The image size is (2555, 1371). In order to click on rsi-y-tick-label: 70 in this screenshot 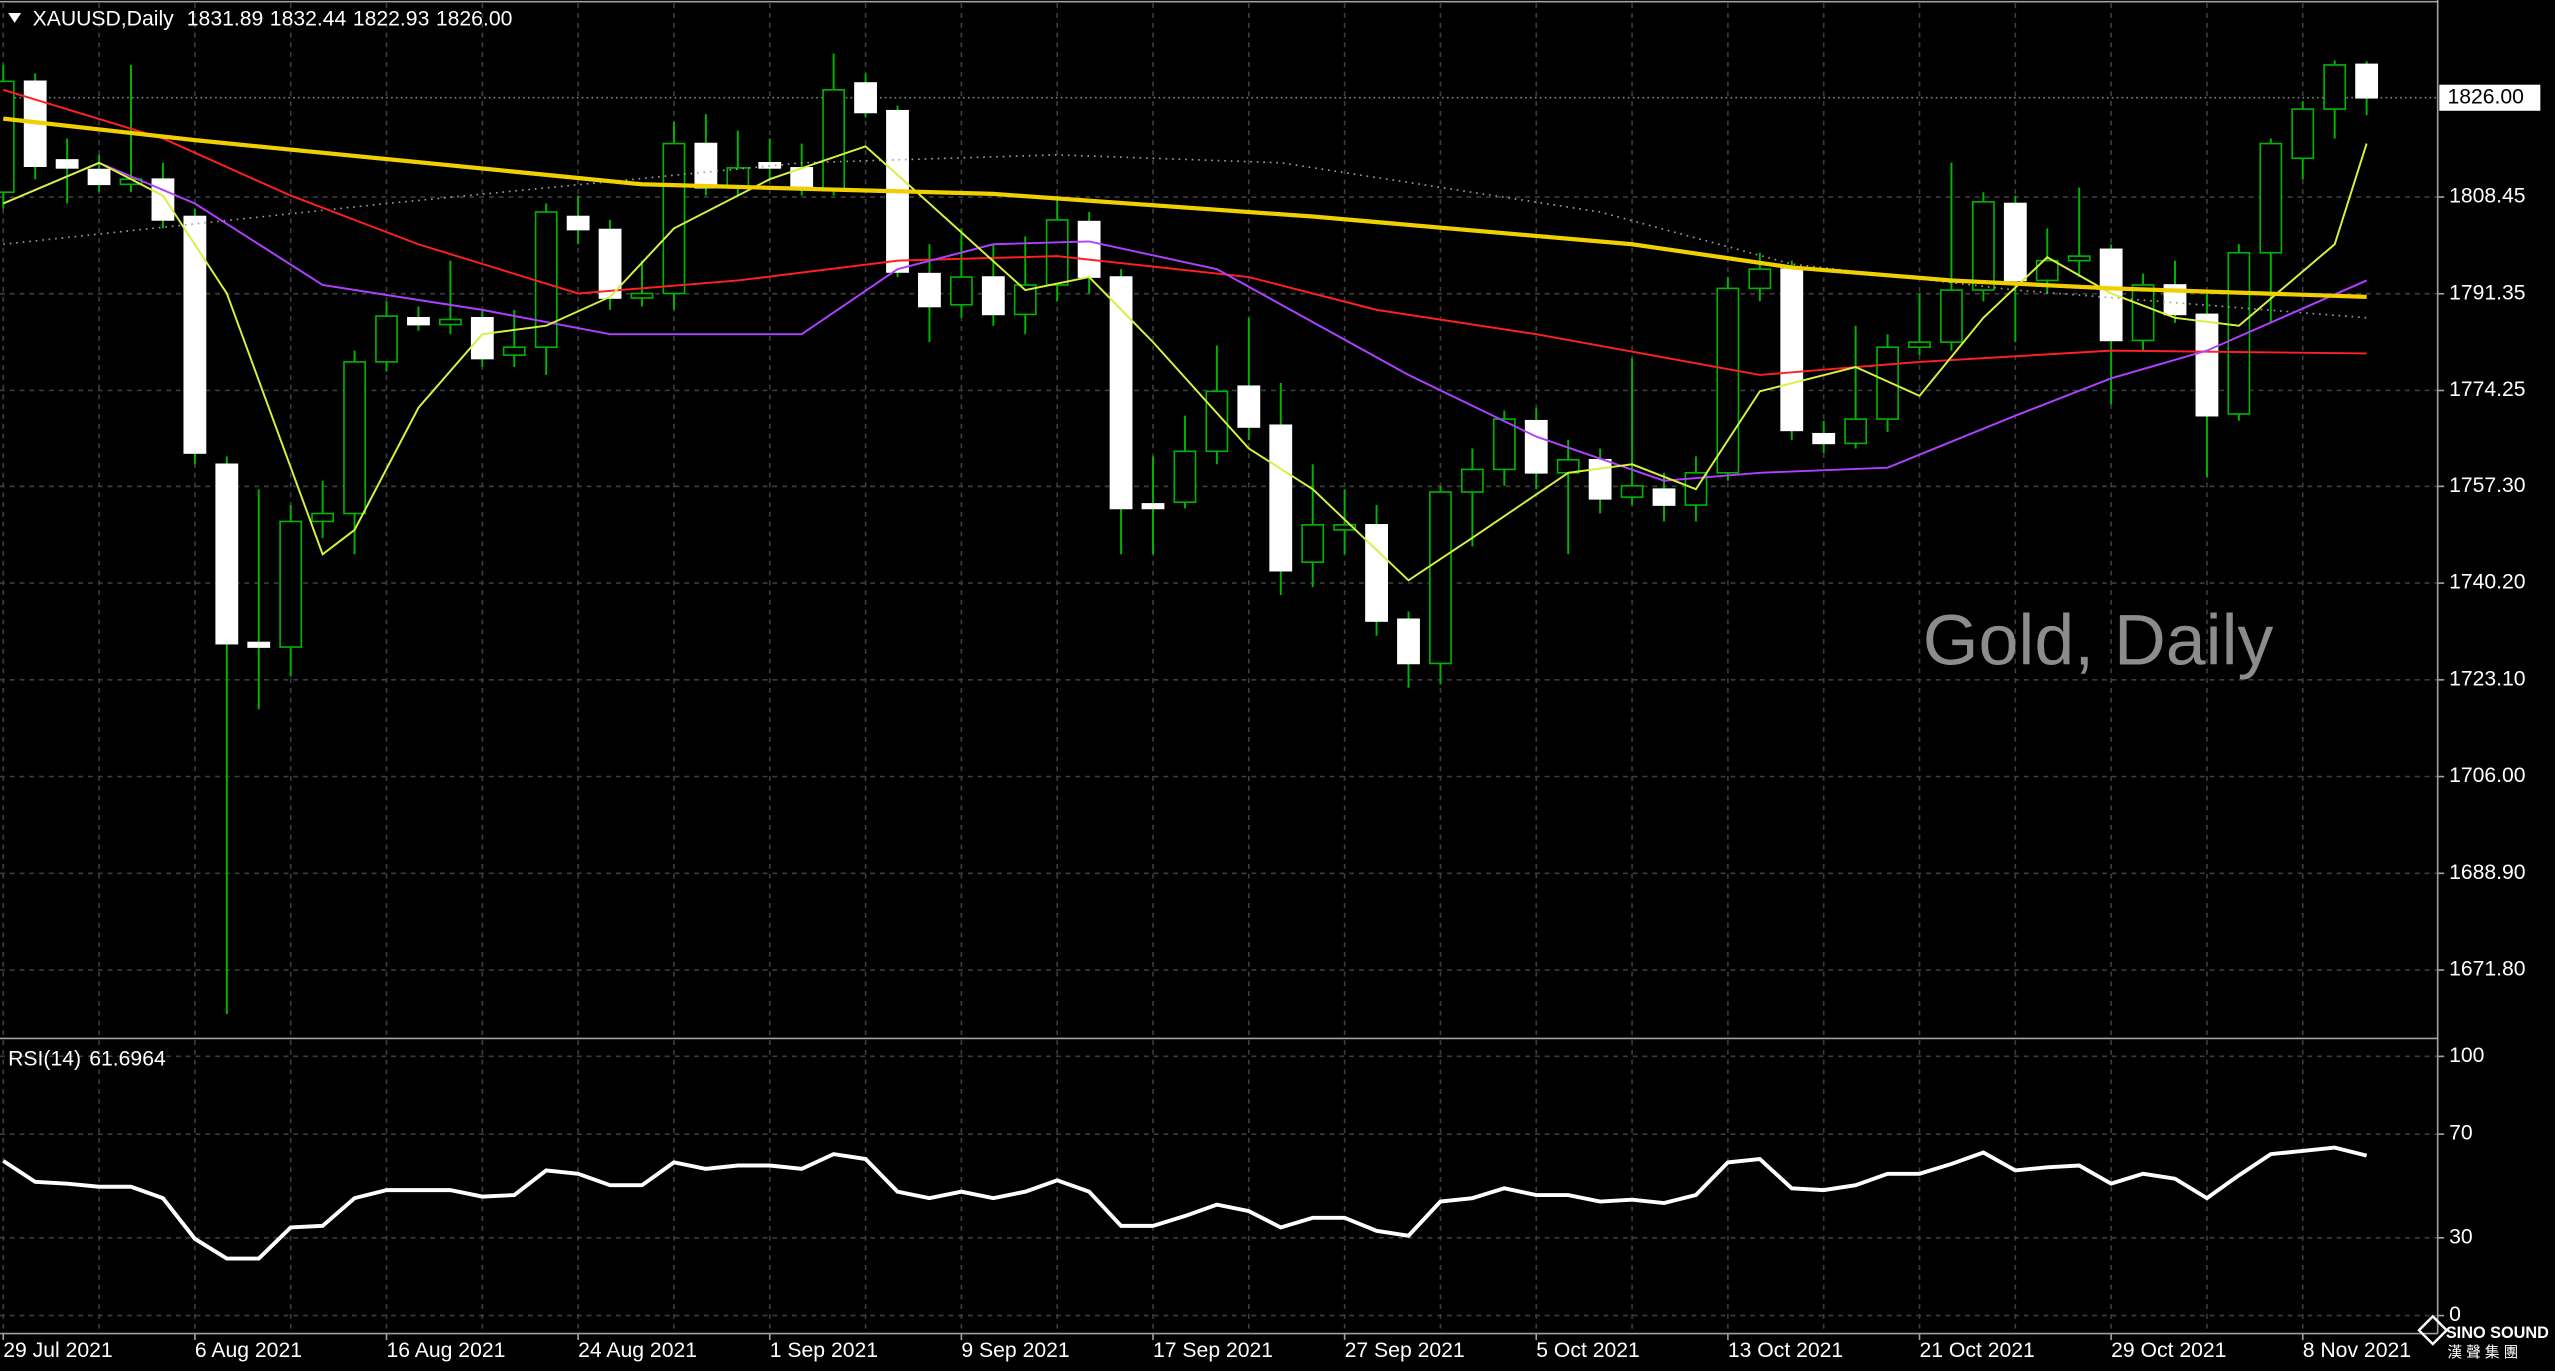, I will do `click(2461, 1133)`.